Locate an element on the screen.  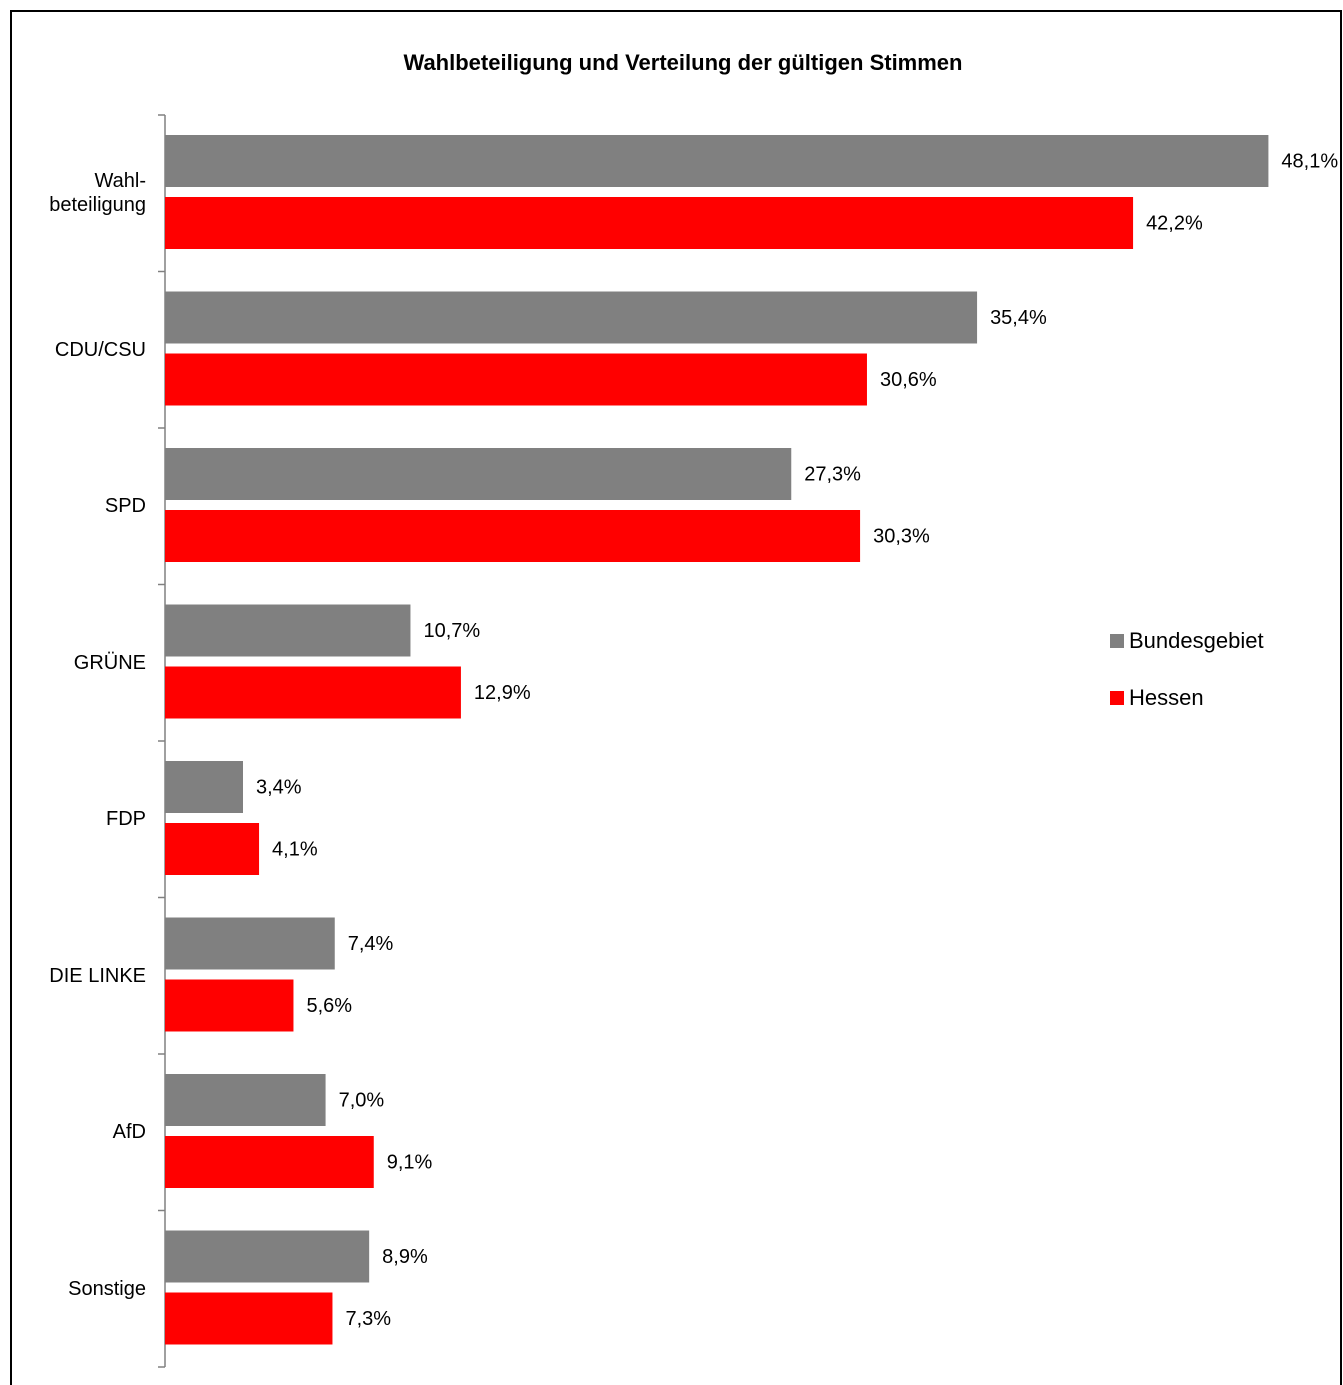
y-tick-label: SPD is located at coordinates (125, 506).